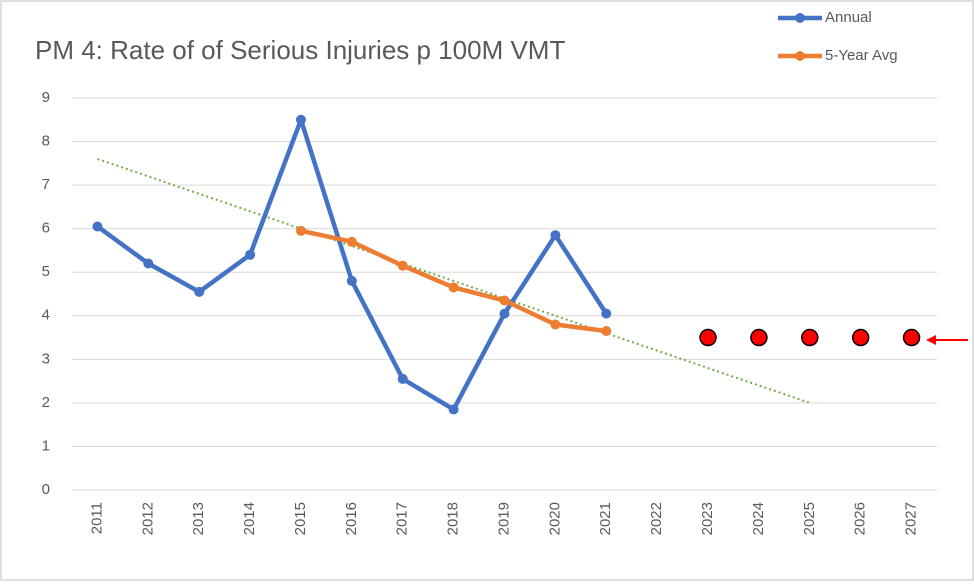  Describe the element at coordinates (46, 97) in the screenshot. I see `y-tick-label: 9` at that location.